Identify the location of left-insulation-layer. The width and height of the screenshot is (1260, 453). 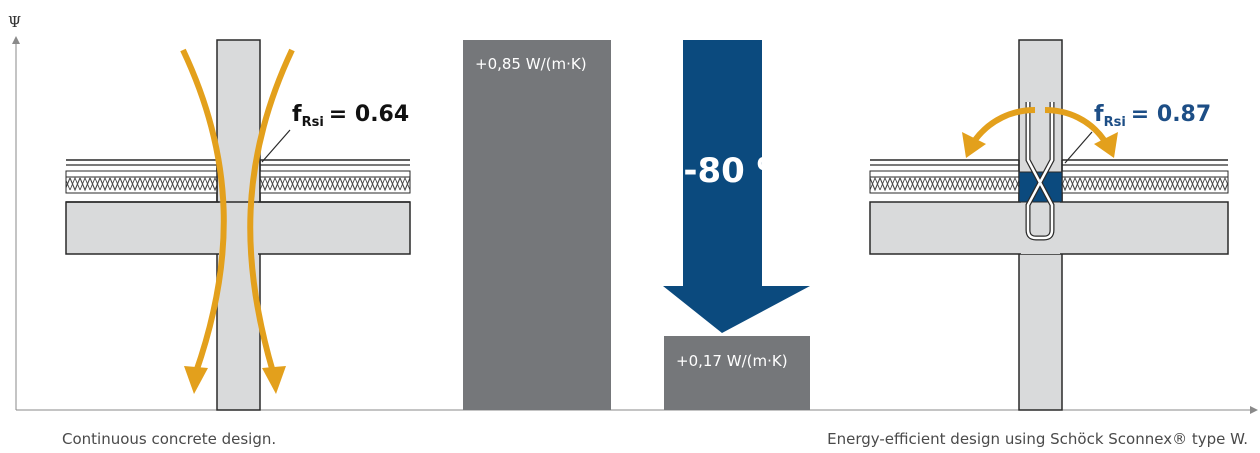
(141, 185).